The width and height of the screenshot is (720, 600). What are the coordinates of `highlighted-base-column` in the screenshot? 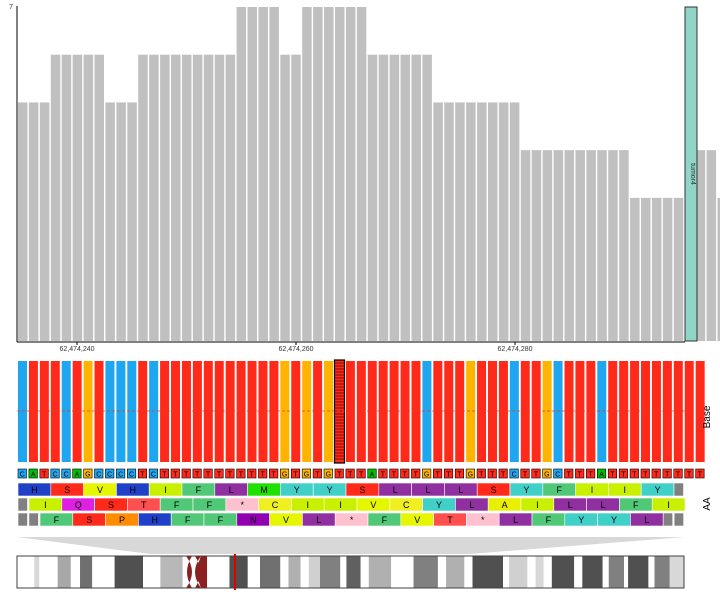 It's located at (339, 411).